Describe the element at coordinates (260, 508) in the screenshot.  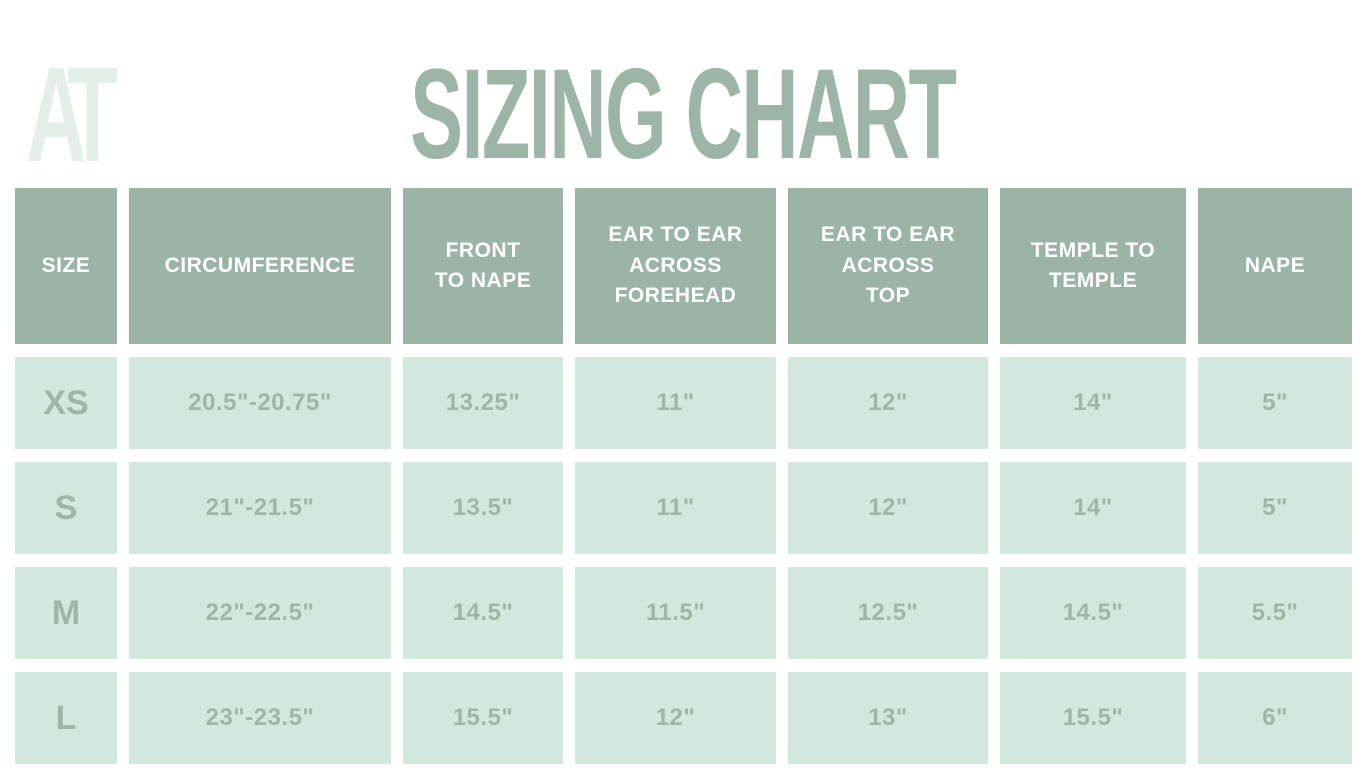
I see `table-cell: 21"-21.5"` at that location.